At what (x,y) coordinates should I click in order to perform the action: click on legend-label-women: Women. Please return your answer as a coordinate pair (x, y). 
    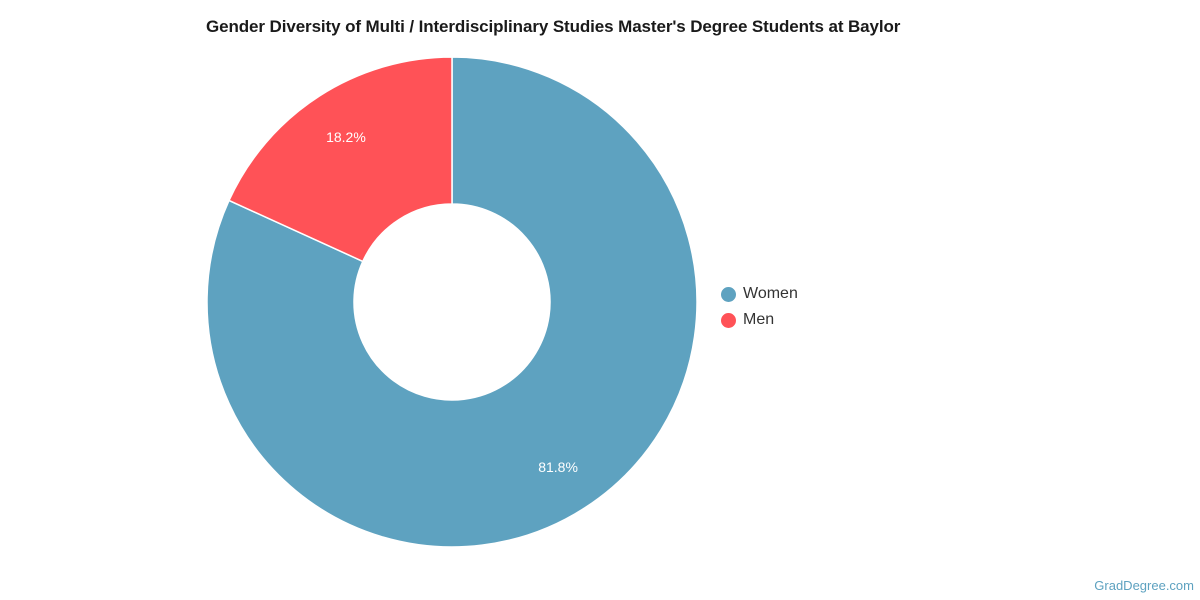
    Looking at the image, I should click on (770, 293).